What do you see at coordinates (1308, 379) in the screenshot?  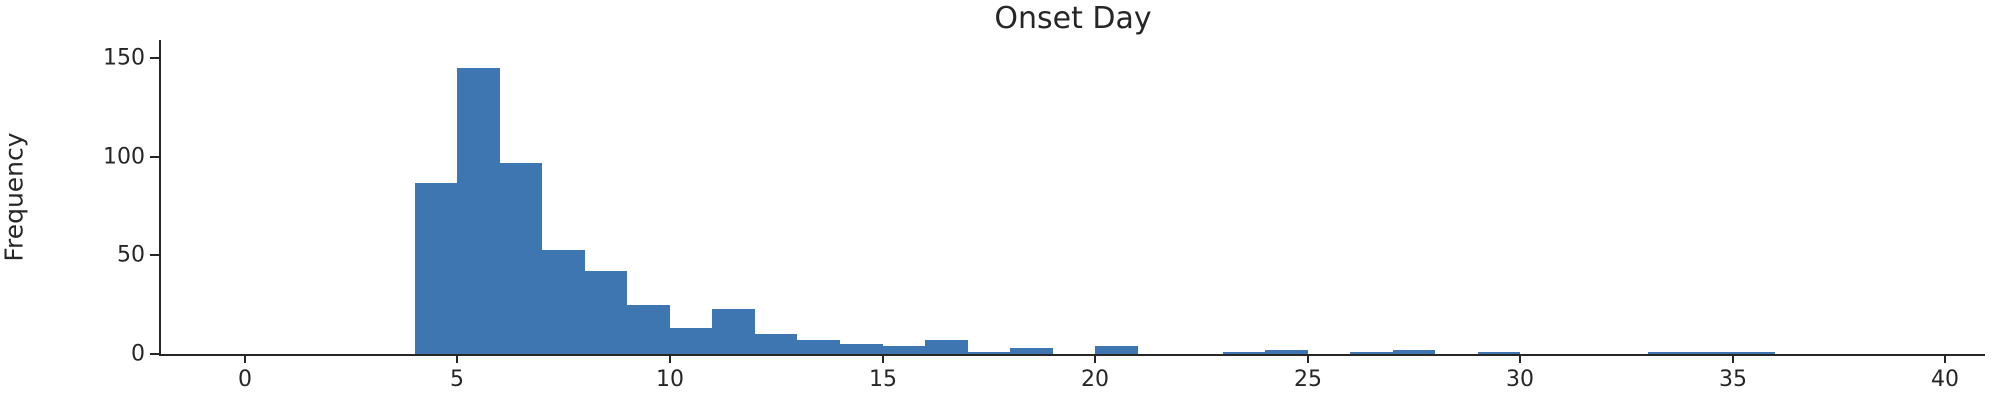 I see `x-tick-label: 25` at bounding box center [1308, 379].